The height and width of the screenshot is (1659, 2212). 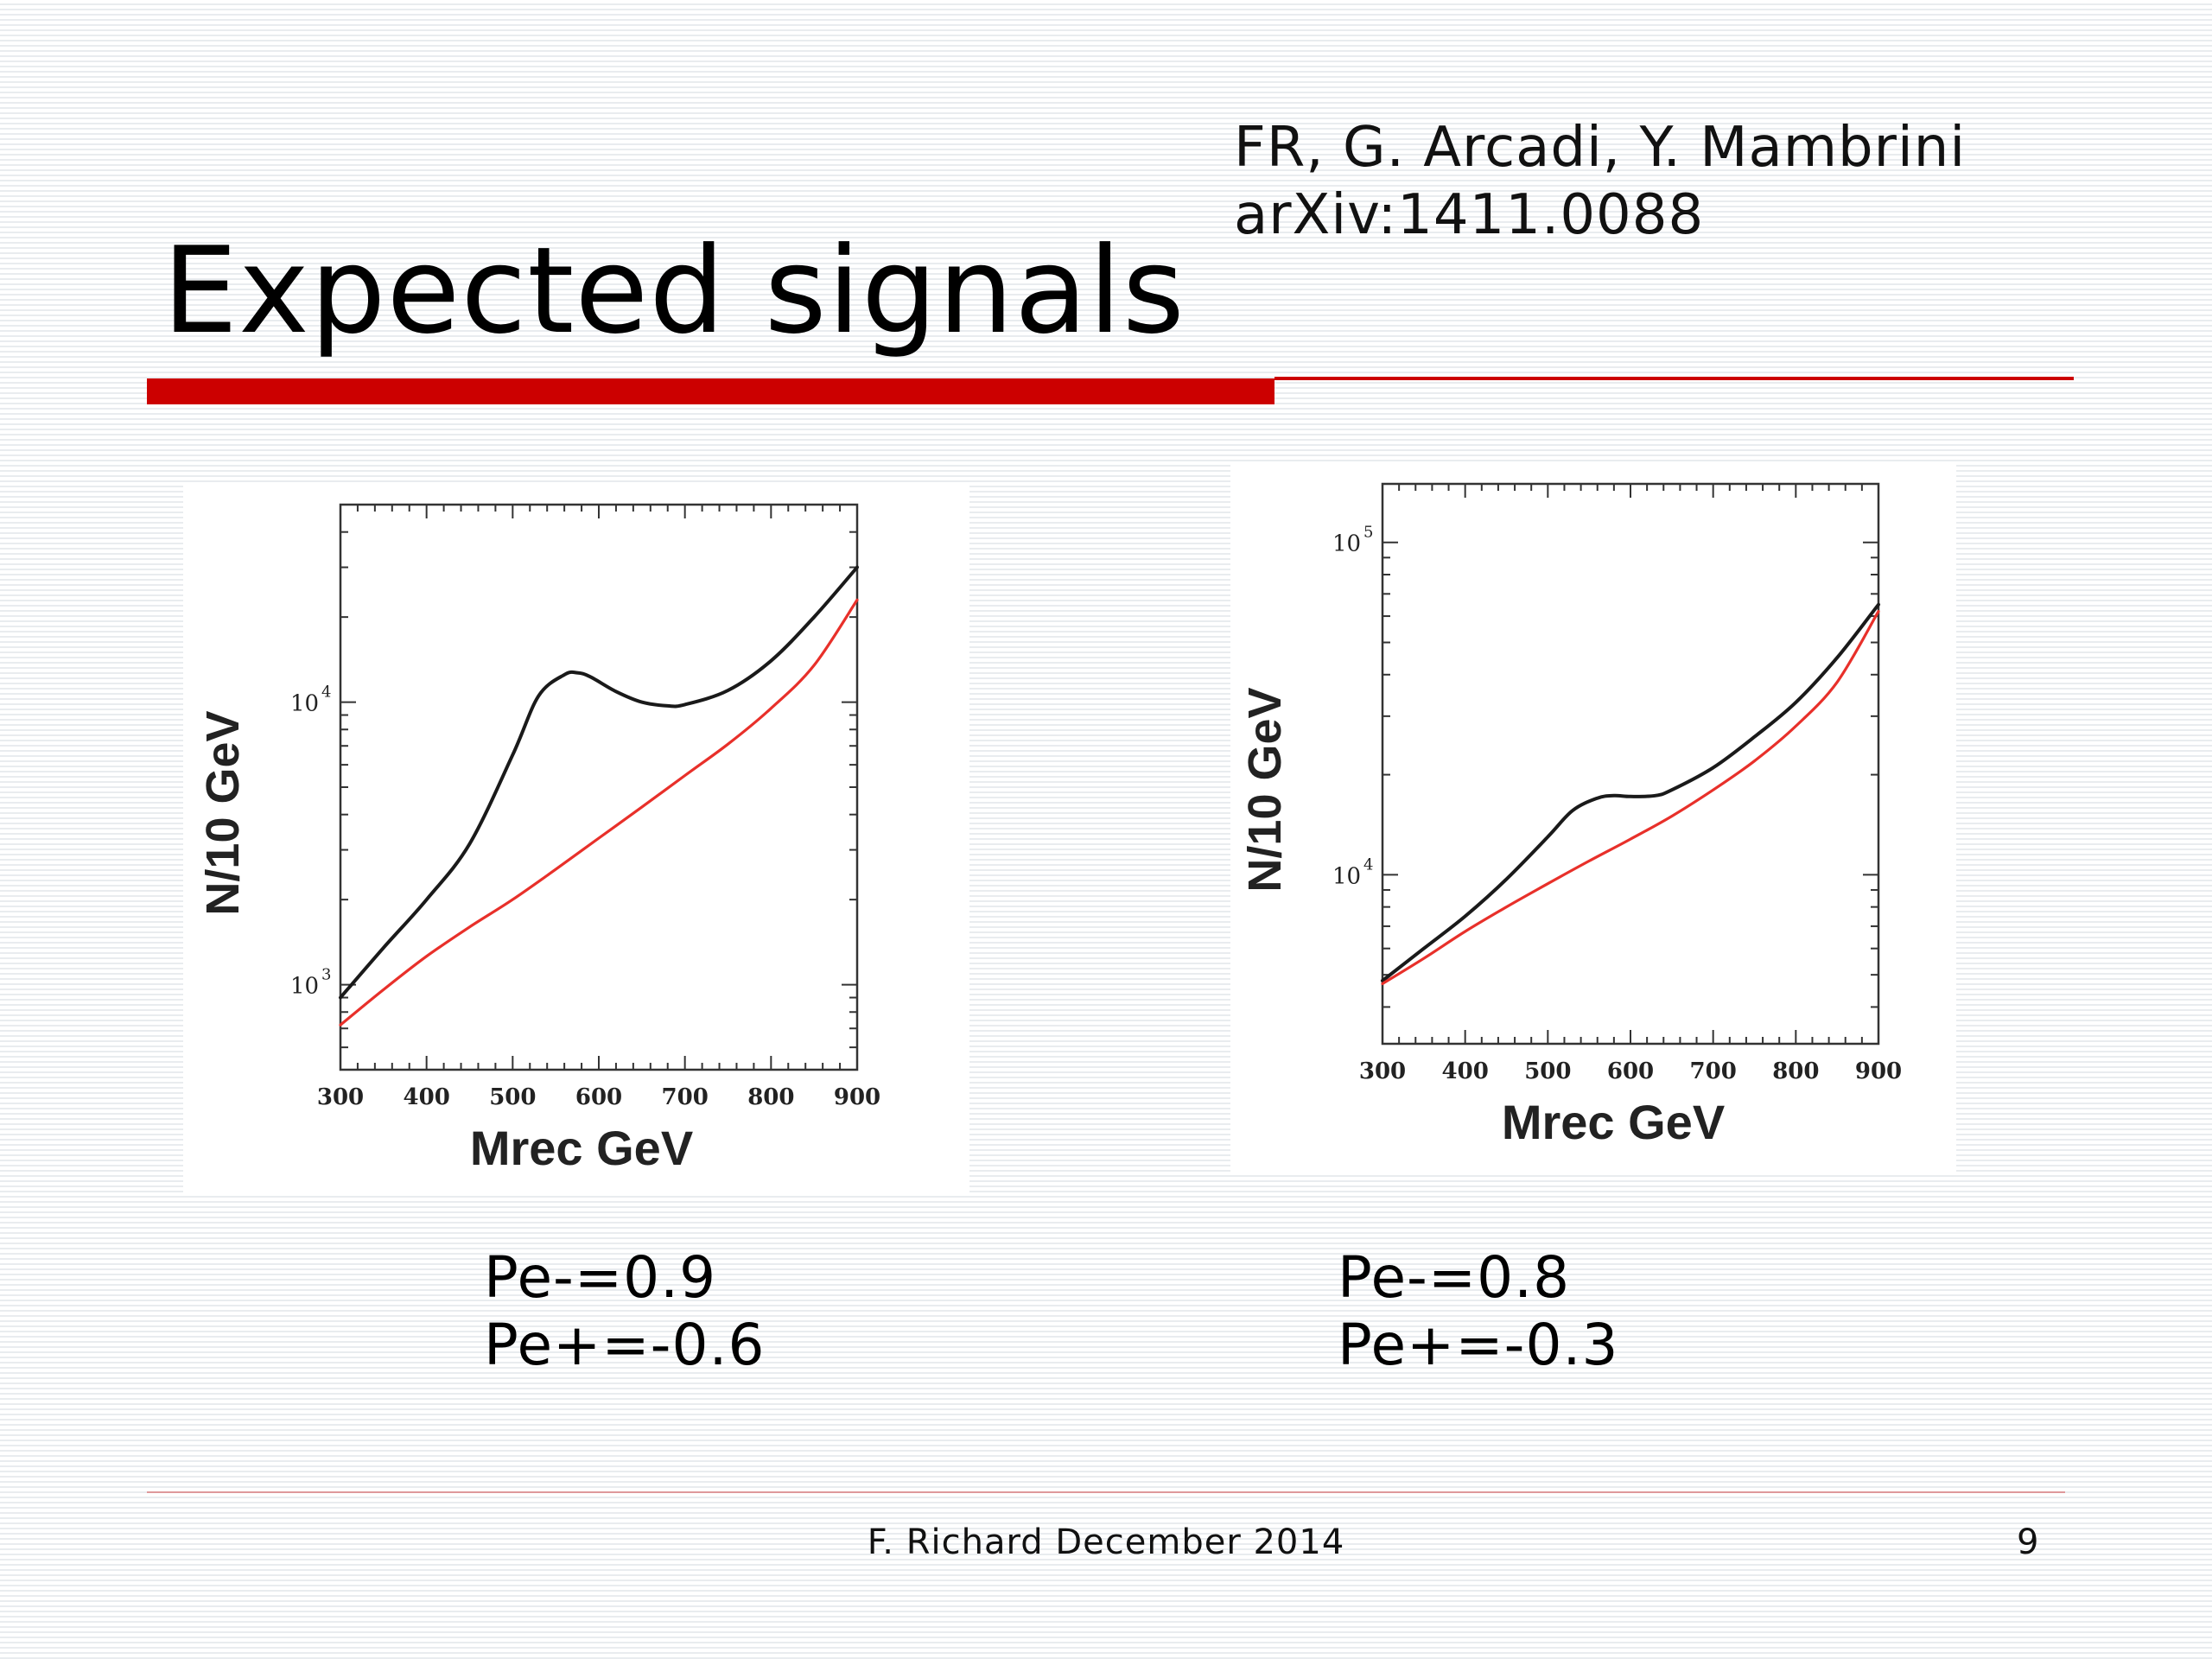 What do you see at coordinates (710, 391) in the screenshot?
I see `title-underline-thick` at bounding box center [710, 391].